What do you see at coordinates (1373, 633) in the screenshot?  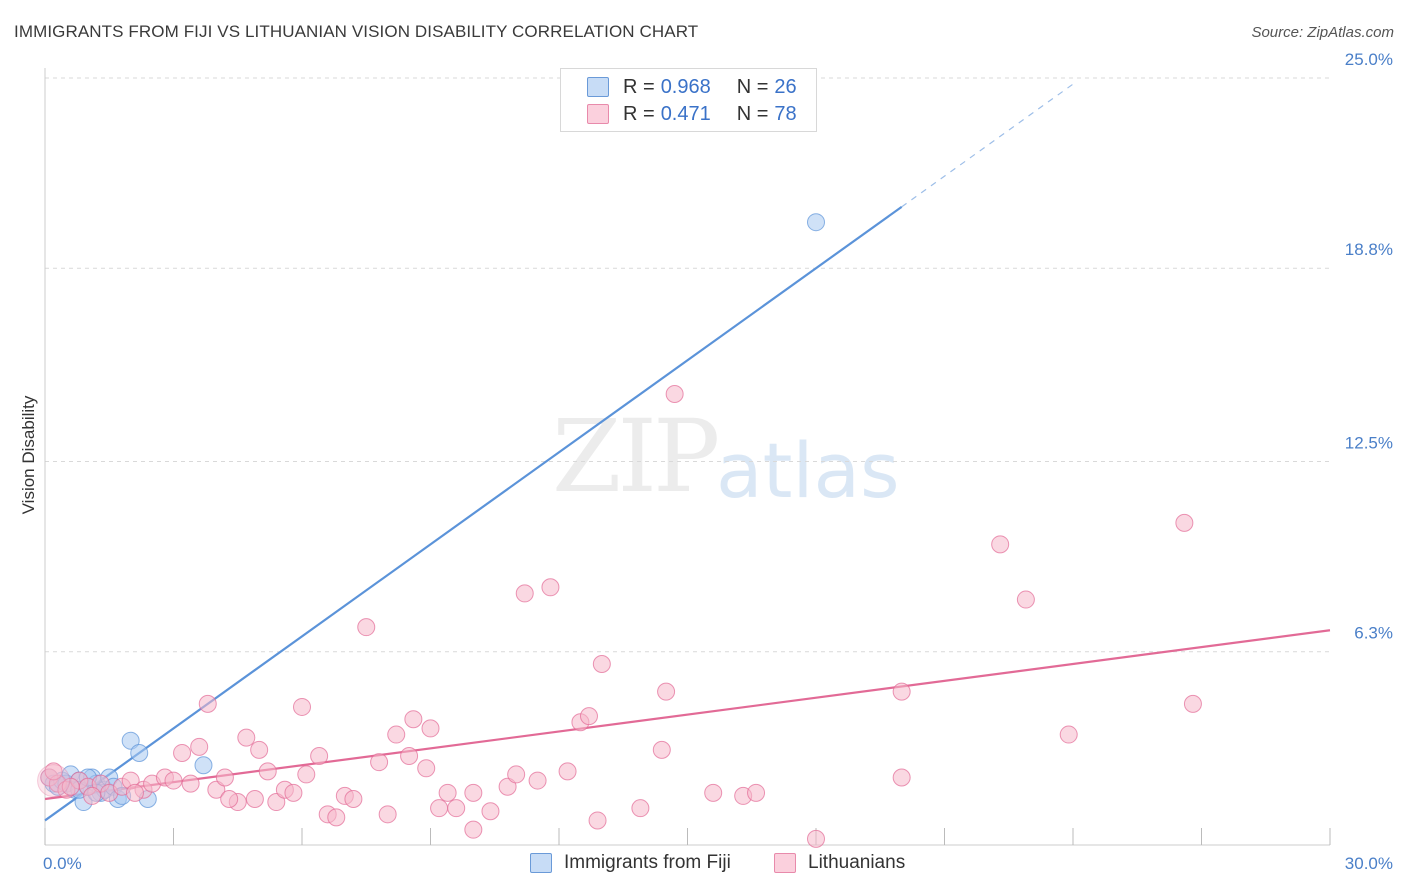 I see `y-tick-label: 6.3%` at bounding box center [1373, 633].